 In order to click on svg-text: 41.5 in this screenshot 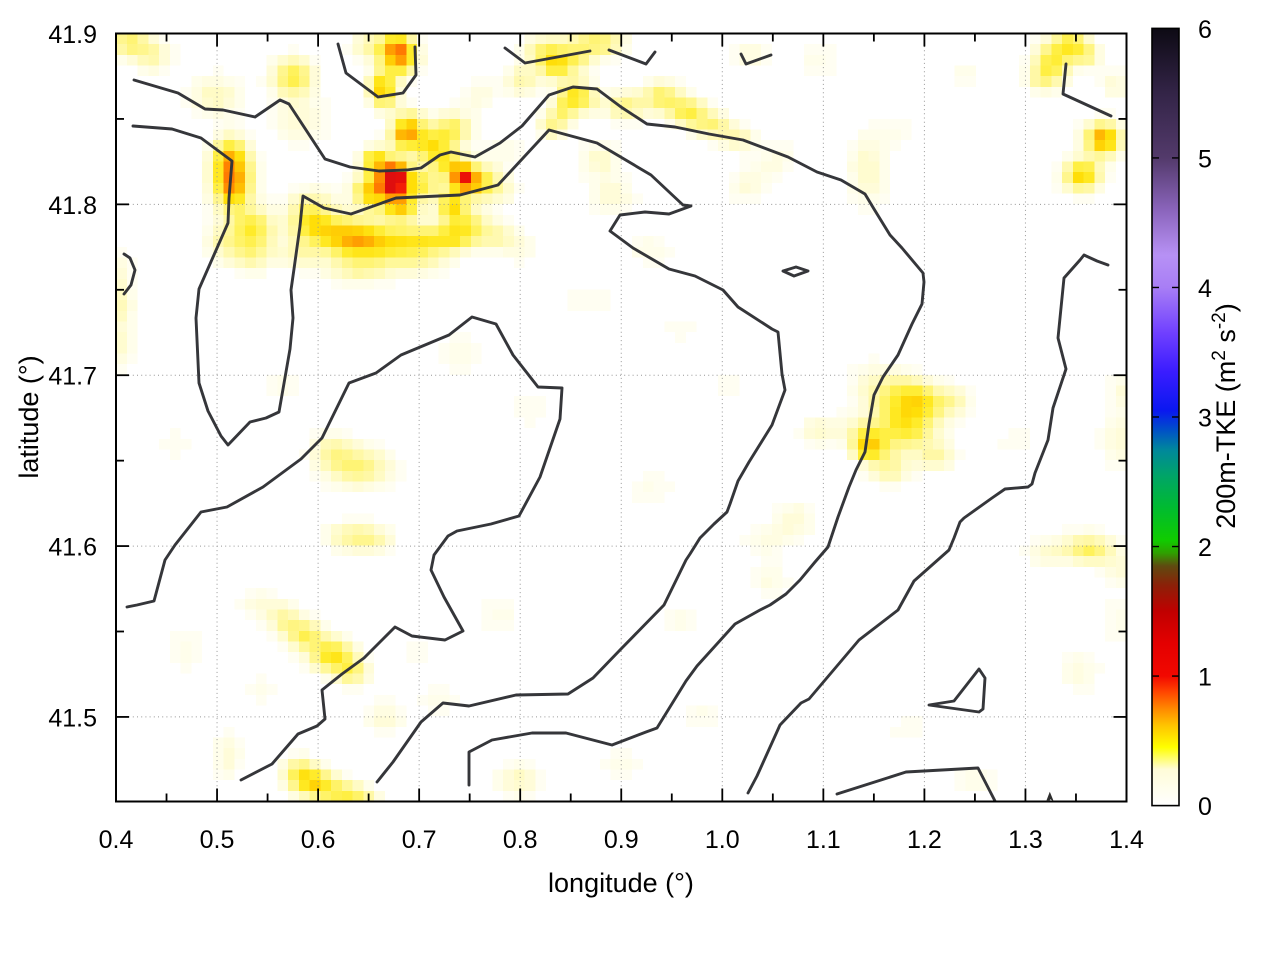, I will do `click(72, 718)`.